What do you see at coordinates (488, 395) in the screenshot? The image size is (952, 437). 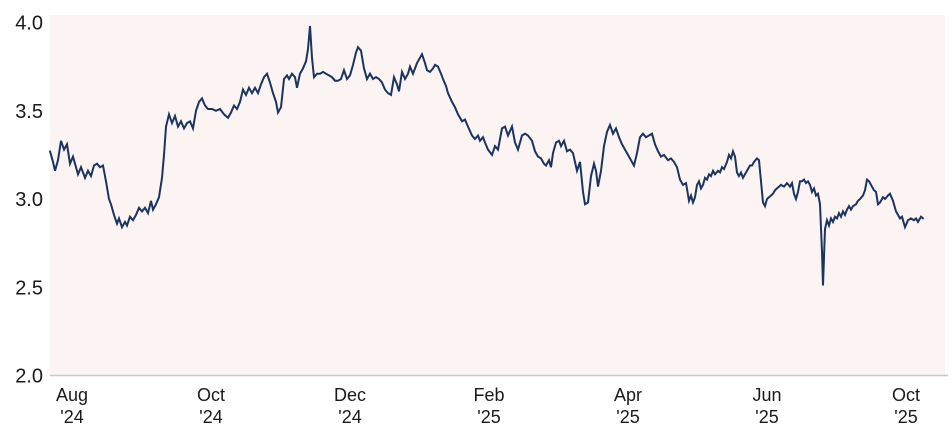 I see `x-axis-tick-label-month: Feb` at bounding box center [488, 395].